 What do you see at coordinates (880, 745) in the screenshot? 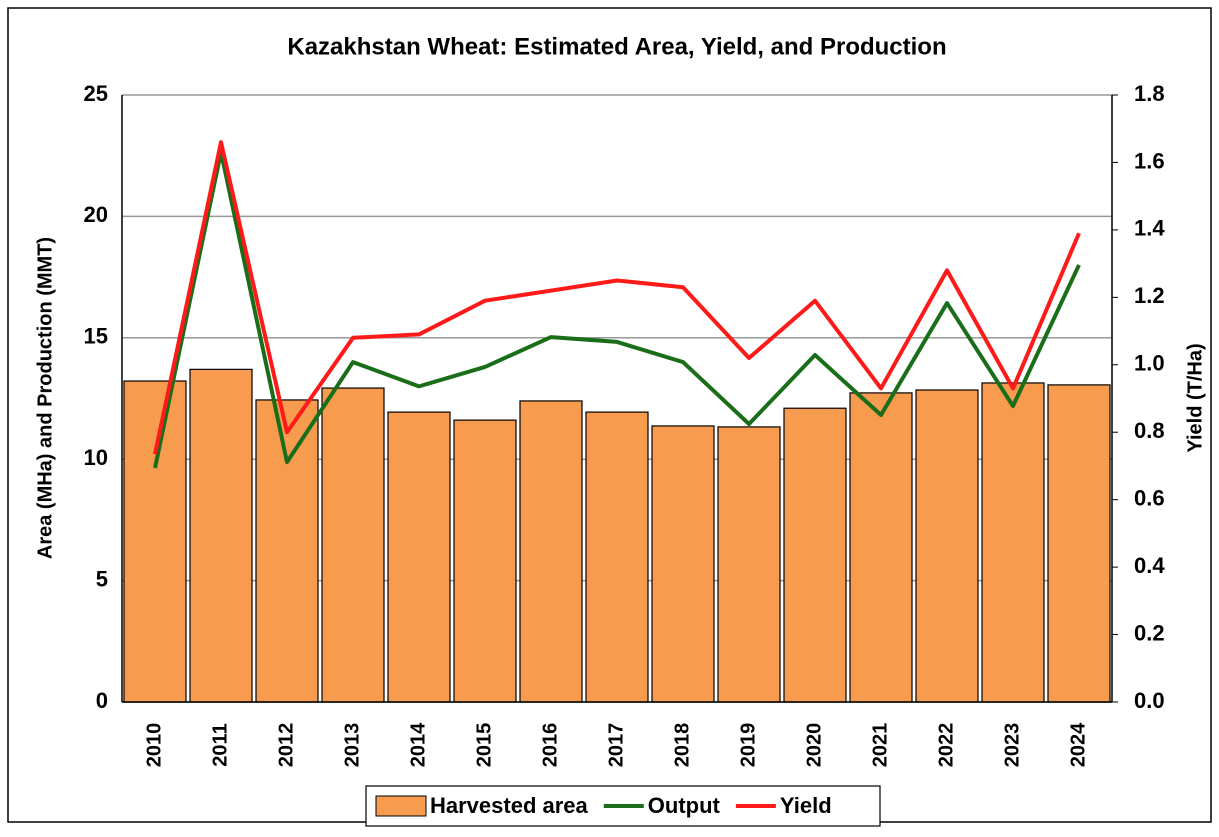
I see `x-tick-label: 2021` at bounding box center [880, 745].